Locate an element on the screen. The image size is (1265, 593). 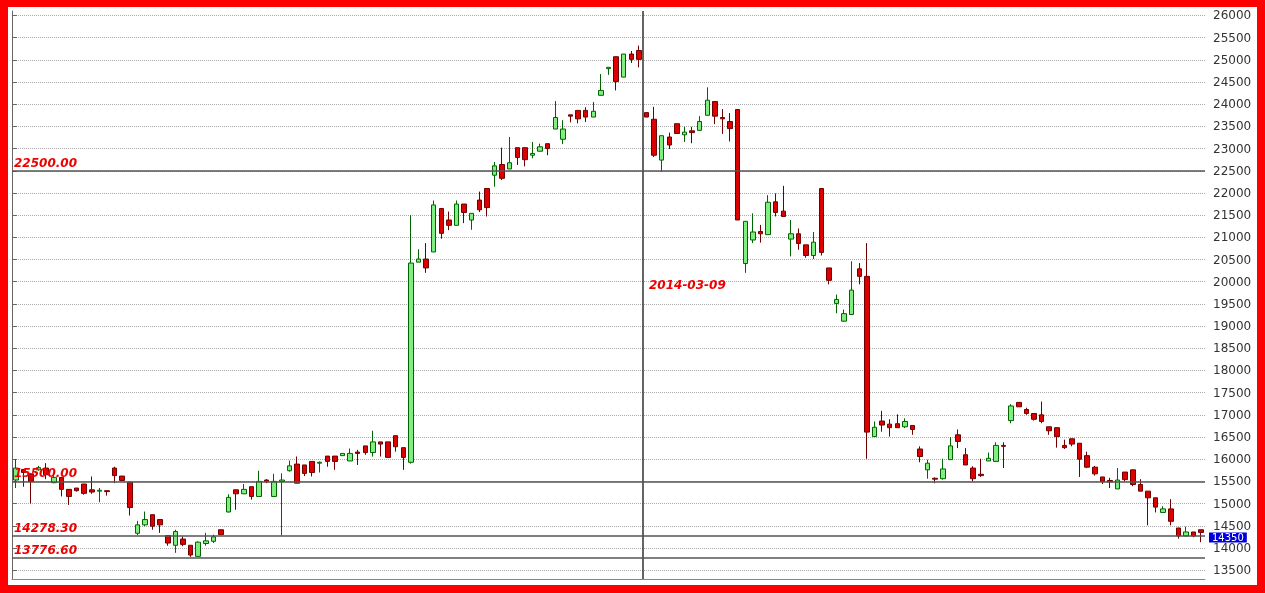
y-tick-label: 15500 is located at coordinates (1232, 481).